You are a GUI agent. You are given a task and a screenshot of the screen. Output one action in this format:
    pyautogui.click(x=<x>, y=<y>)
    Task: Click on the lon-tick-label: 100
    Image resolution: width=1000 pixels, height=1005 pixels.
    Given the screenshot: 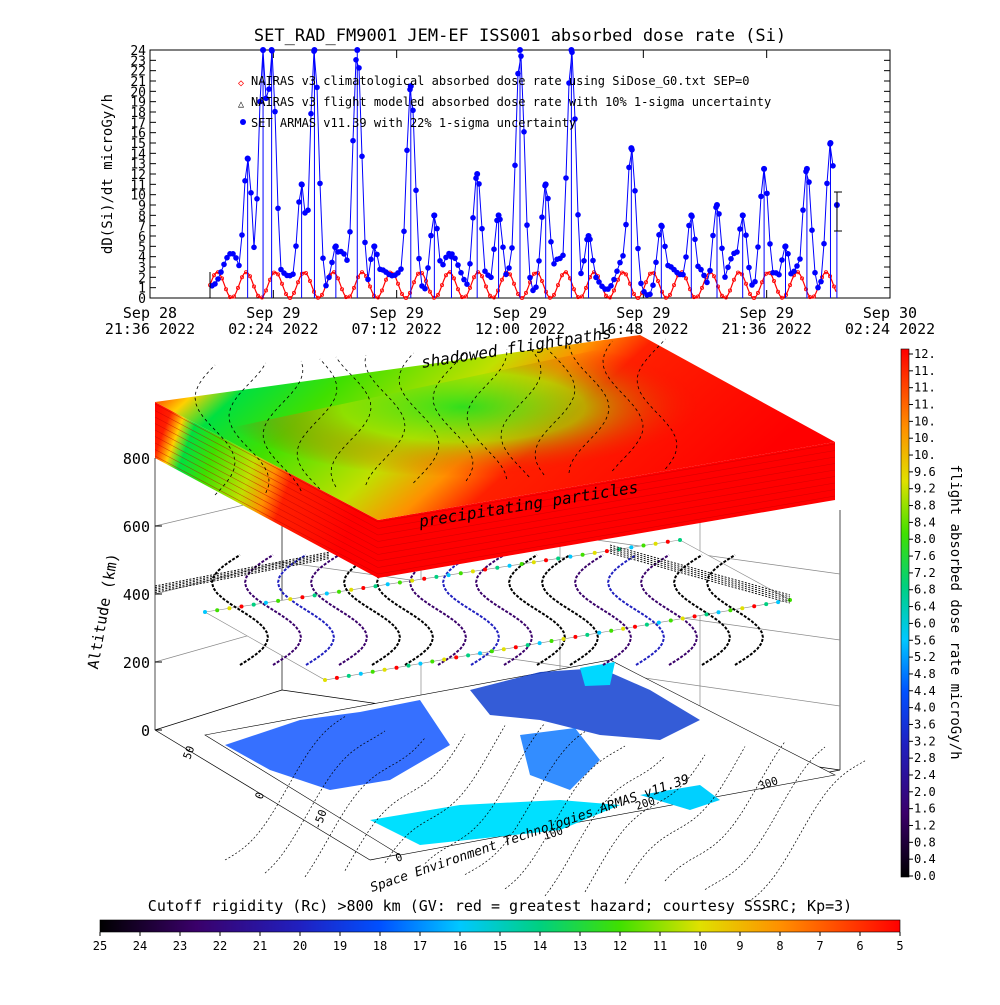 What is the action you would take?
    pyautogui.click(x=553, y=833)
    